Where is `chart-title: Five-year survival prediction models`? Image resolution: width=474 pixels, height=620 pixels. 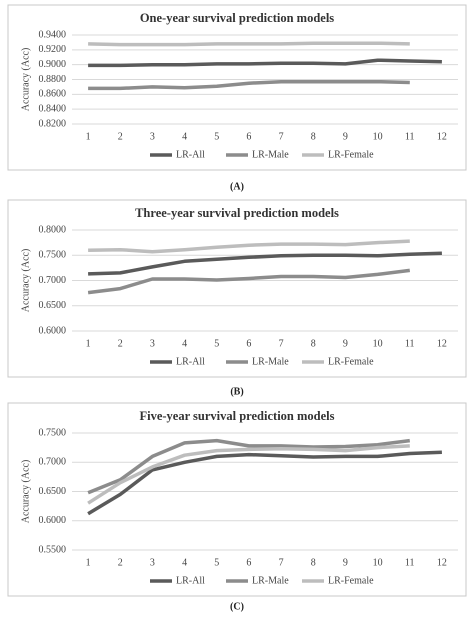 chart-title: Five-year survival prediction models is located at coordinates (236, 416).